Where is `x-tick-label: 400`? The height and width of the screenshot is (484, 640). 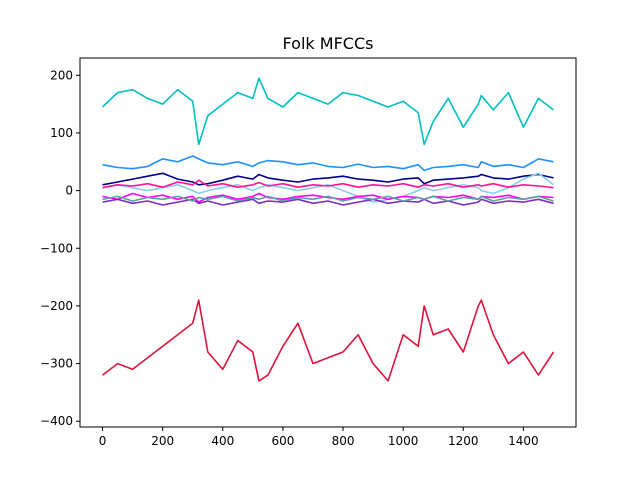
x-tick-label: 400 is located at coordinates (222, 441).